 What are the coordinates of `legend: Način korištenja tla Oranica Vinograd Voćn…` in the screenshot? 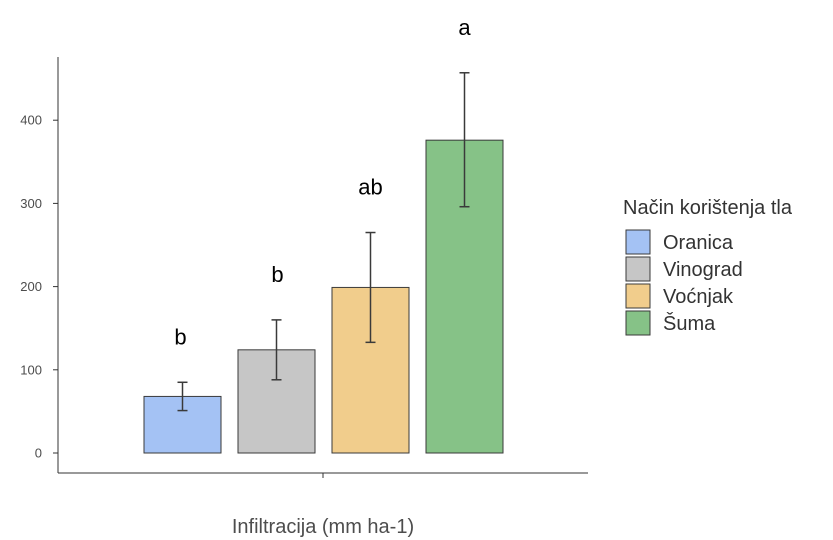 It's located at (708, 266).